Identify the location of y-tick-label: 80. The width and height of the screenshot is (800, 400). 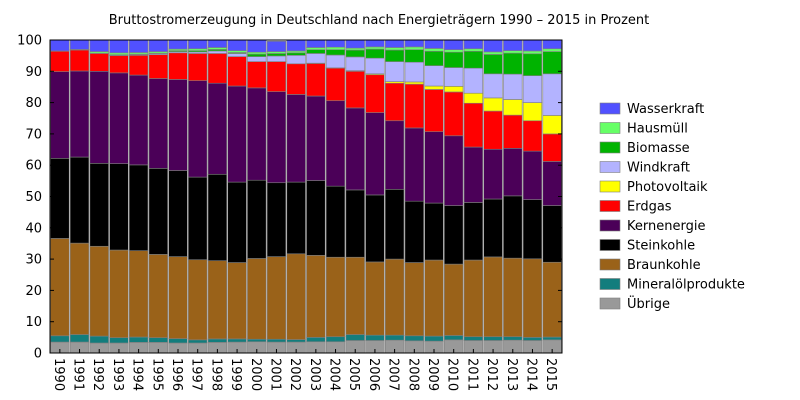
(33, 103).